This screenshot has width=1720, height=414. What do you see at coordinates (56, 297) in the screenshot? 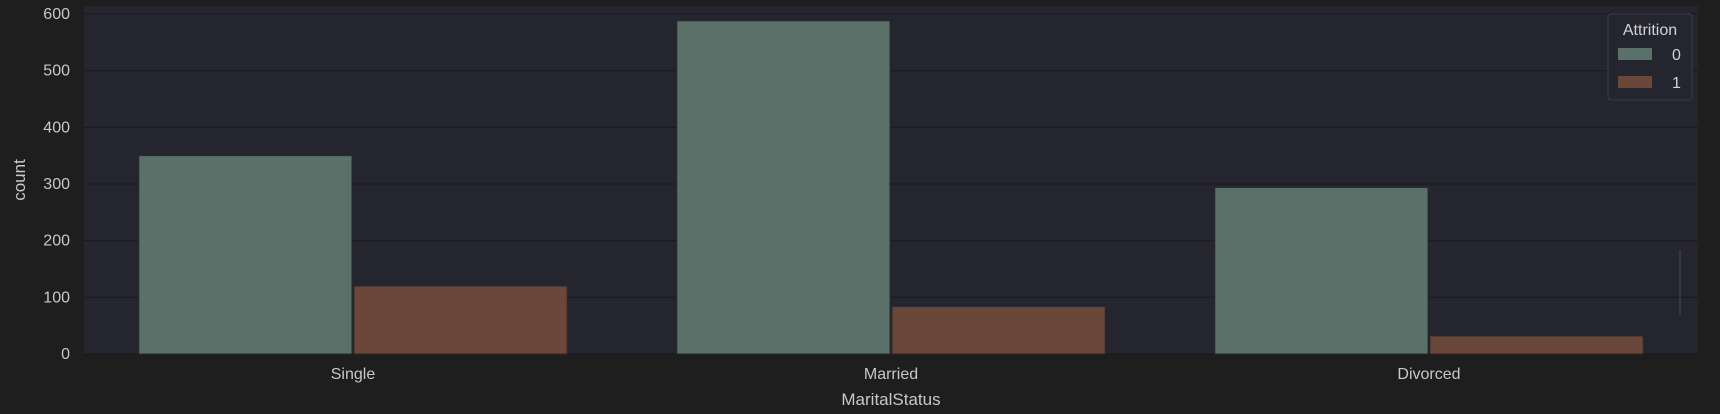
I see `y-tick-label: 100` at bounding box center [56, 297].